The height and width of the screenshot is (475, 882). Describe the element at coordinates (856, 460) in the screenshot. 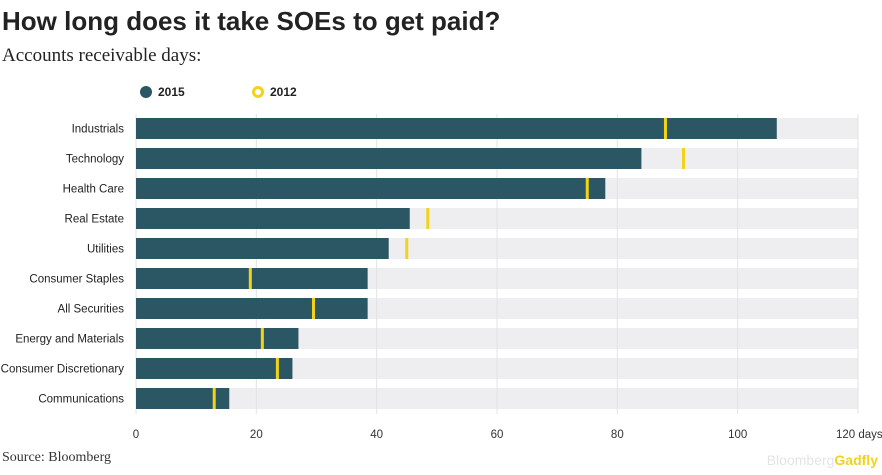

I see `brand-part2: Gadfly` at that location.